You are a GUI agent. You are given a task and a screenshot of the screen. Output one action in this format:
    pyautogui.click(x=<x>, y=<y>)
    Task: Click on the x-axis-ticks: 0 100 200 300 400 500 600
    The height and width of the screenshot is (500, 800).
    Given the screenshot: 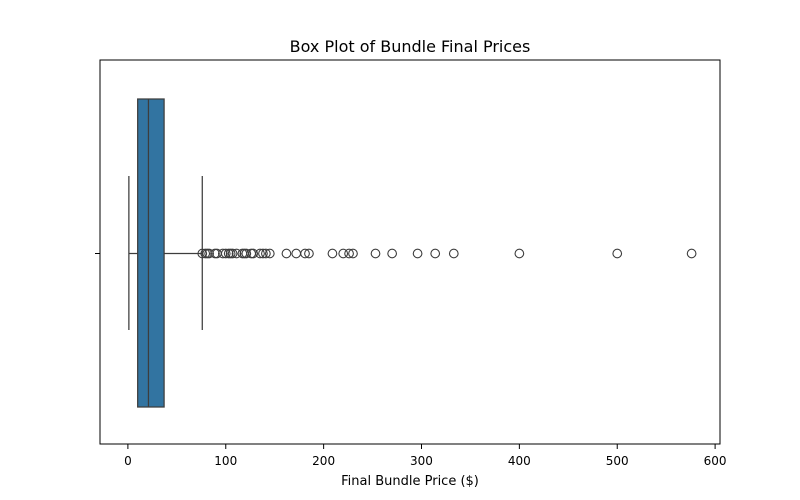 What is the action you would take?
    pyautogui.click(x=425, y=456)
    